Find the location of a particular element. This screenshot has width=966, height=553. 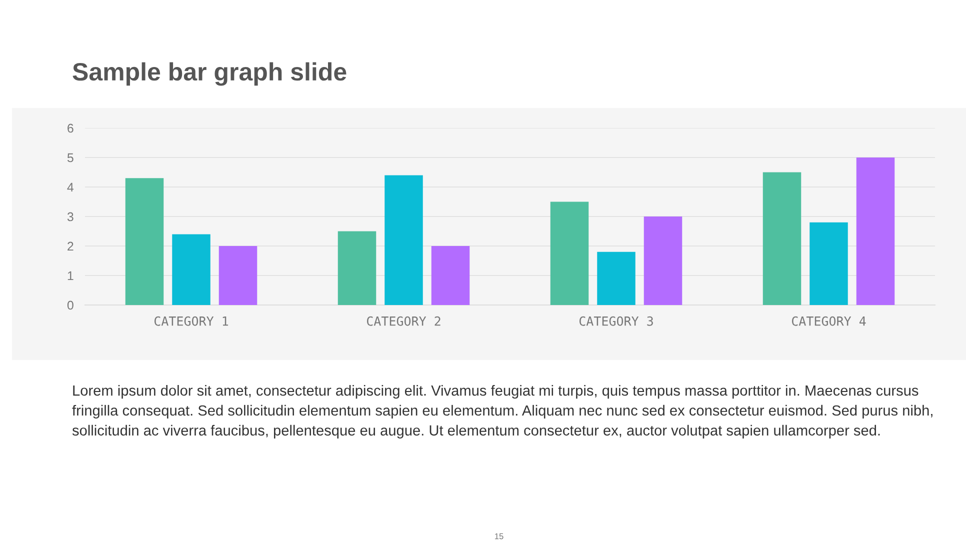

y-tick-label: 5 is located at coordinates (70, 157).